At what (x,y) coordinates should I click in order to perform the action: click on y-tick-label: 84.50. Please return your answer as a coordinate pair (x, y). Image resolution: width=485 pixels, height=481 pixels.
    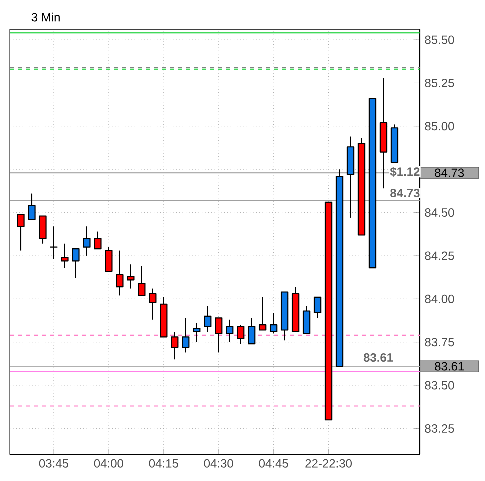
    Looking at the image, I should click on (439, 213).